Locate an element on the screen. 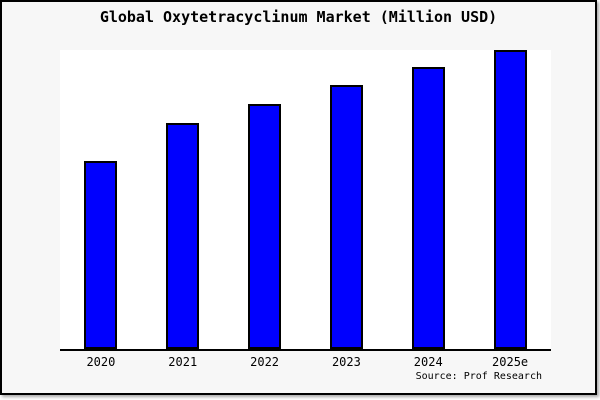 The height and width of the screenshot is (400, 600). x-tick-label: 2024 is located at coordinates (428, 362).